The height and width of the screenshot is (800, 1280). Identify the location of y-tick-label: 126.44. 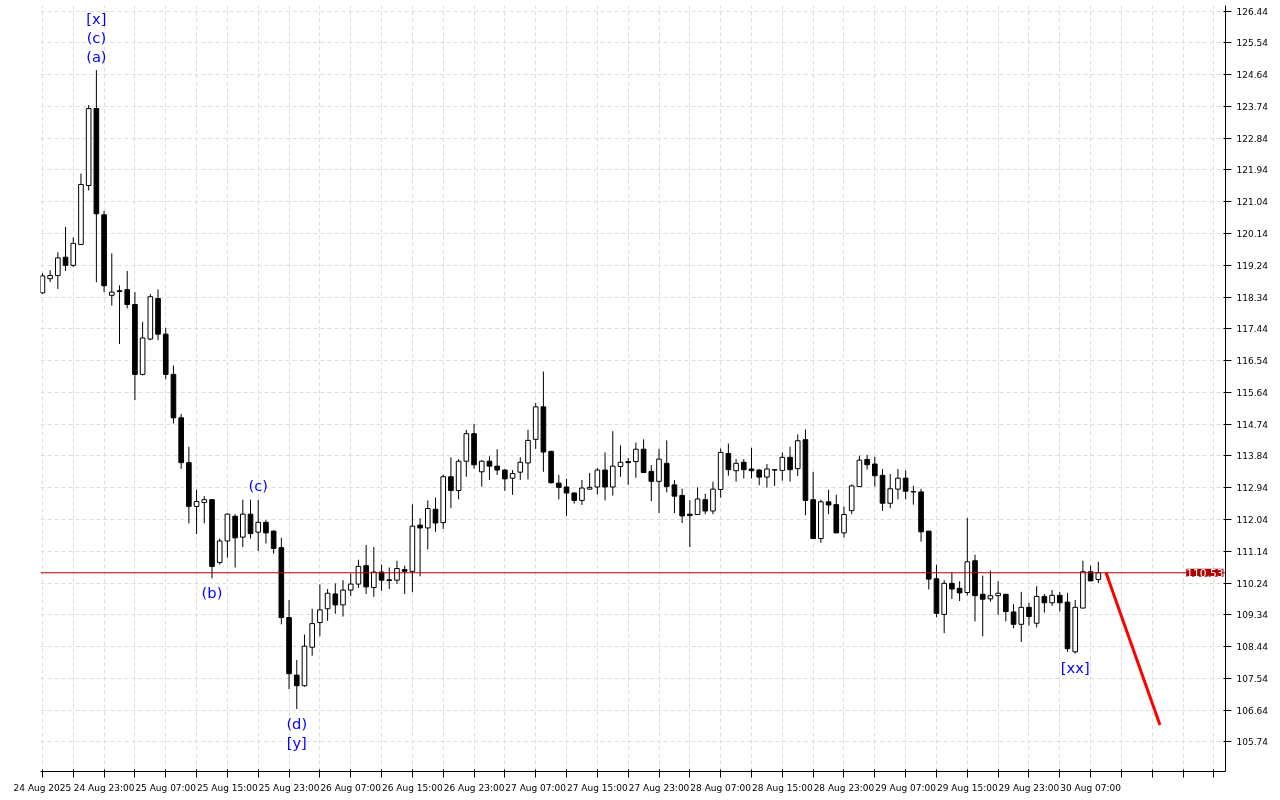
(1252, 11).